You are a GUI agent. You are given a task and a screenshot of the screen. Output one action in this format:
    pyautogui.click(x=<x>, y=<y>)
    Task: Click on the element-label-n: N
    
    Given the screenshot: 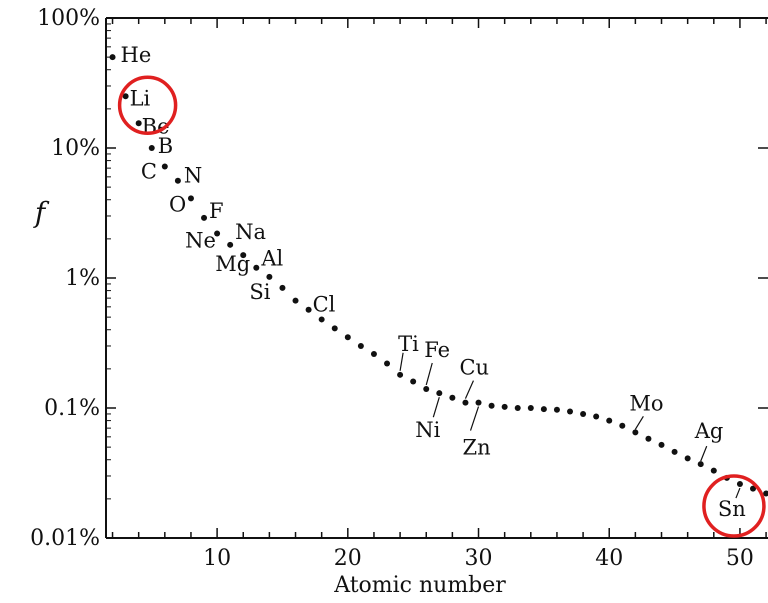 What is the action you would take?
    pyautogui.click(x=193, y=176)
    